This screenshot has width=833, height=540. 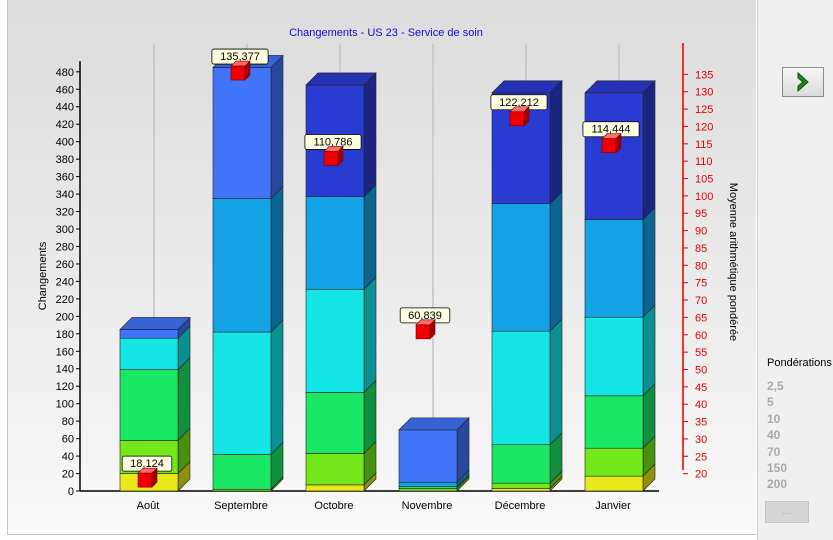 I want to click on y2-tick-label: 105, so click(x=704, y=180).